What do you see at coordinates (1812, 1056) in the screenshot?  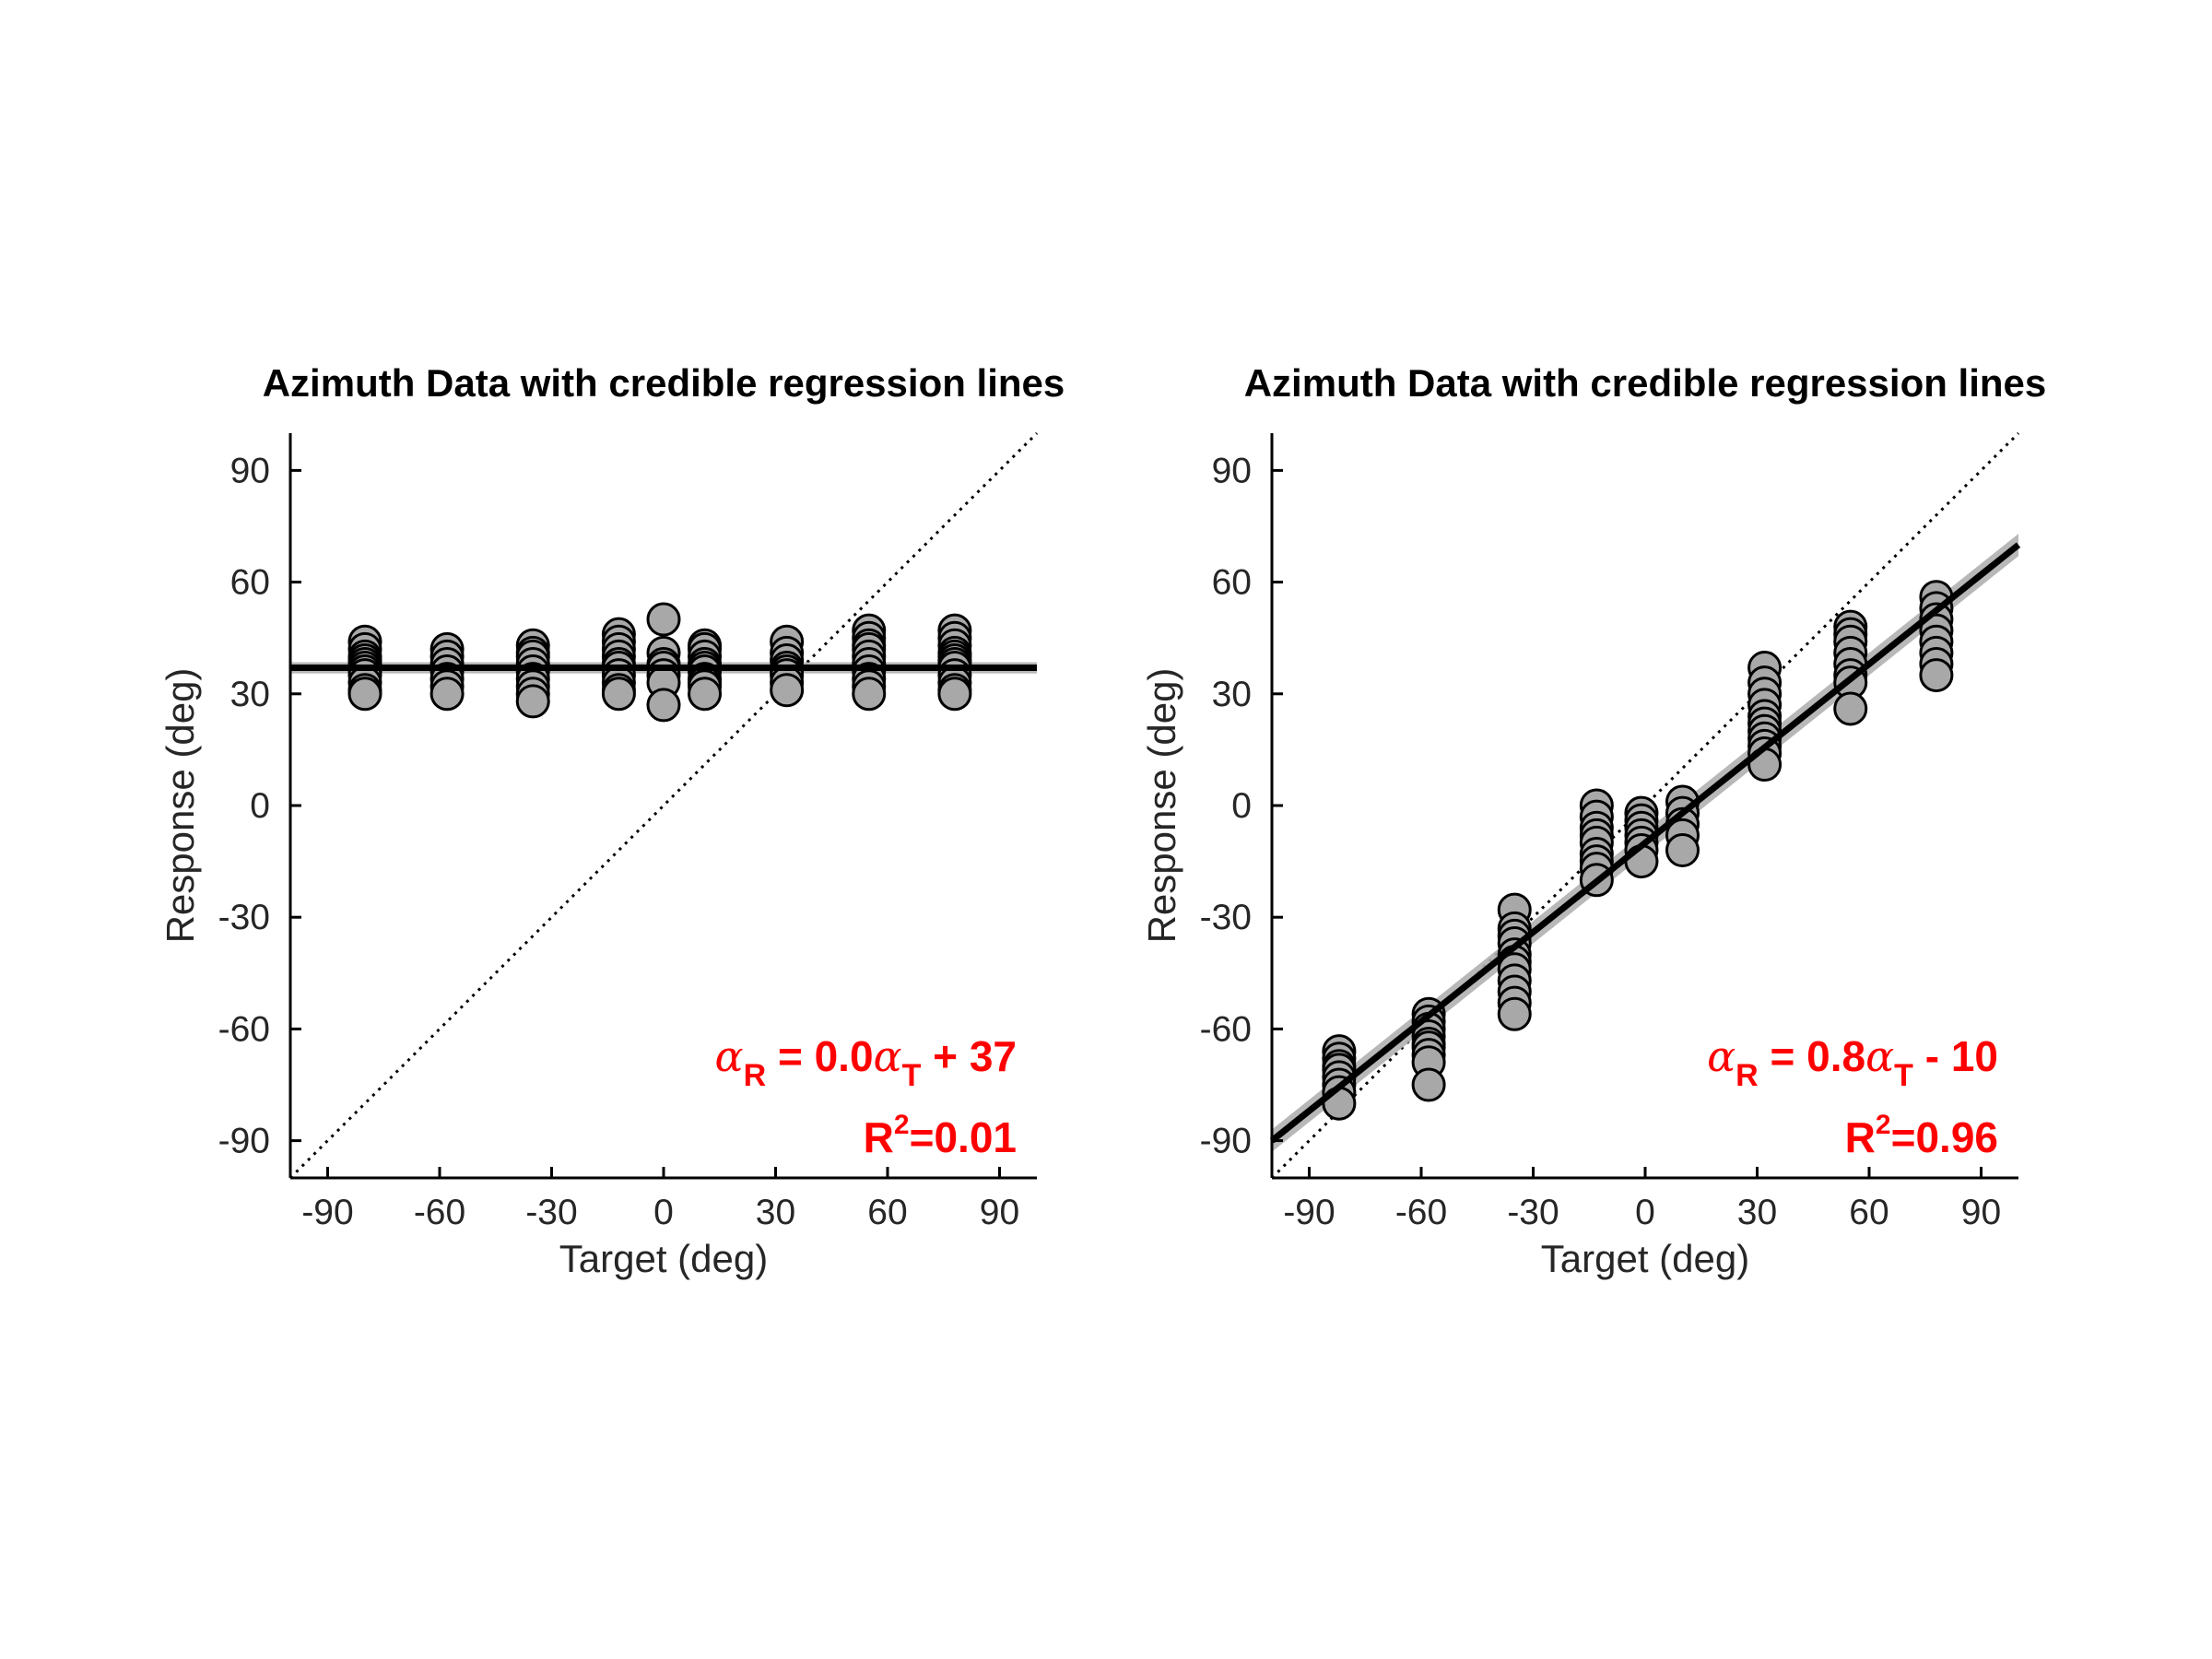 I see `equation-coefficient: = 0.8` at bounding box center [1812, 1056].